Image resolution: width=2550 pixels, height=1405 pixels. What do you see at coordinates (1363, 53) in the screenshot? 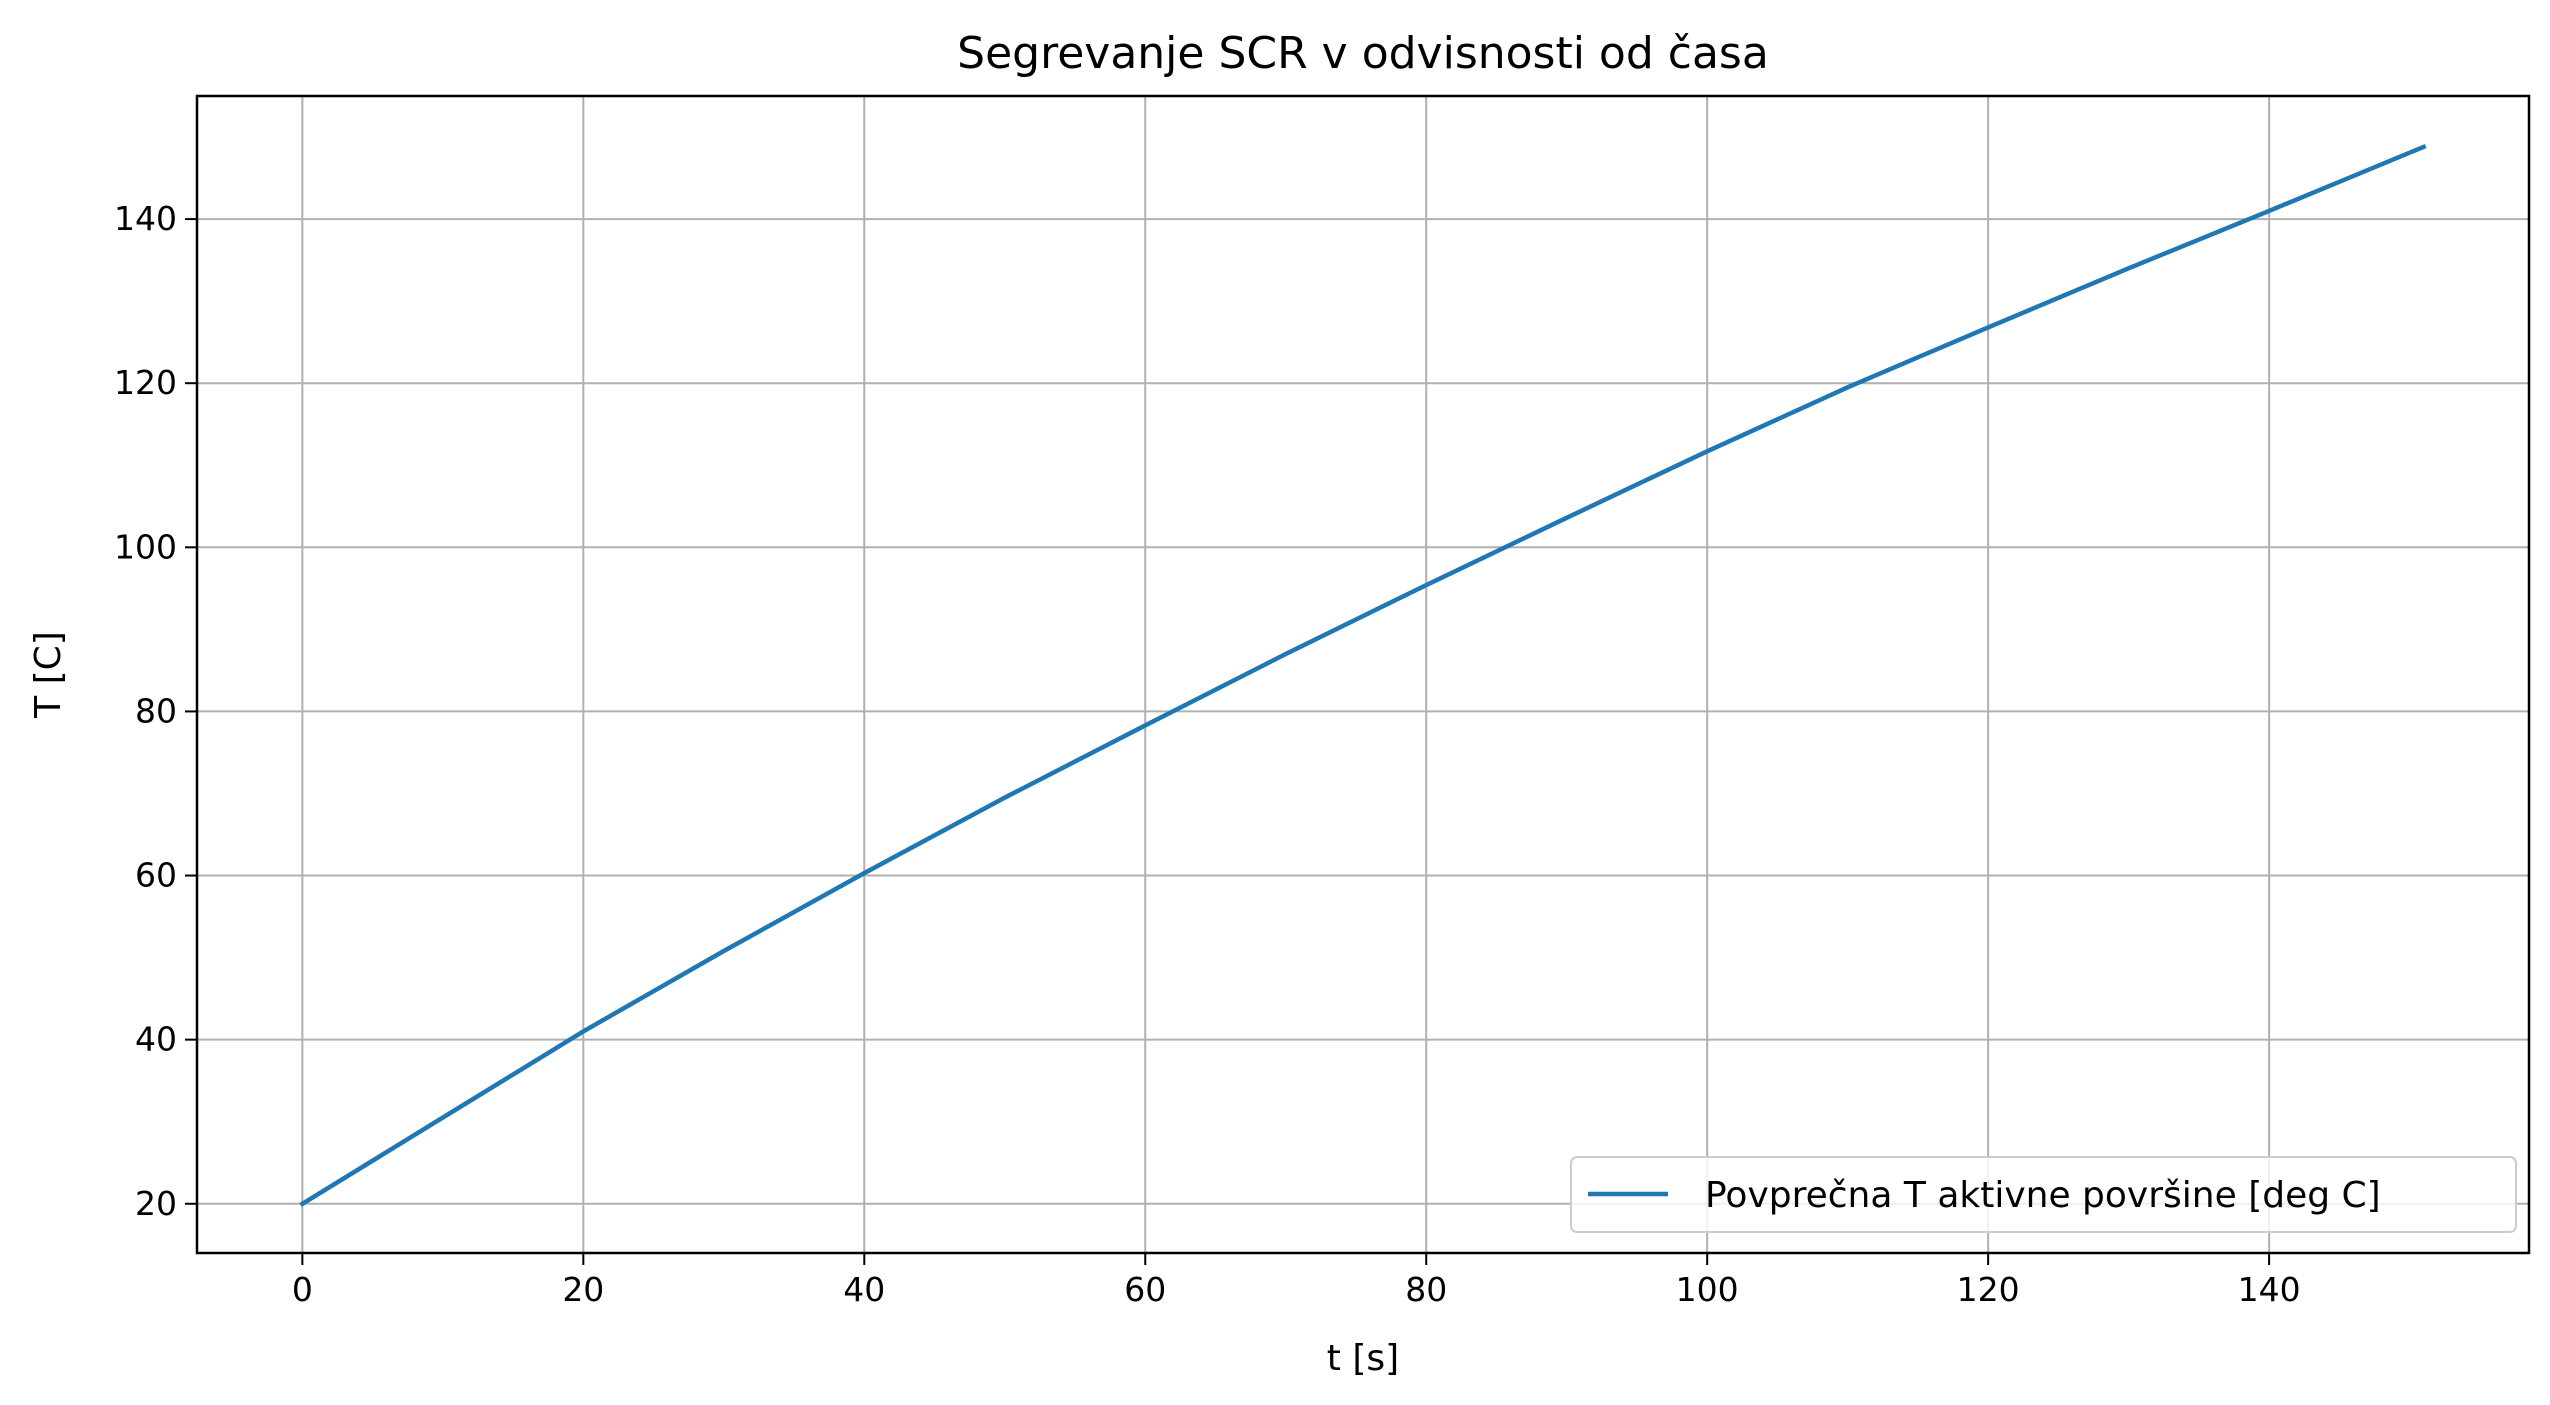
I see `chart-title: Segrevanje SCR v odvisnosti od časa` at bounding box center [1363, 53].